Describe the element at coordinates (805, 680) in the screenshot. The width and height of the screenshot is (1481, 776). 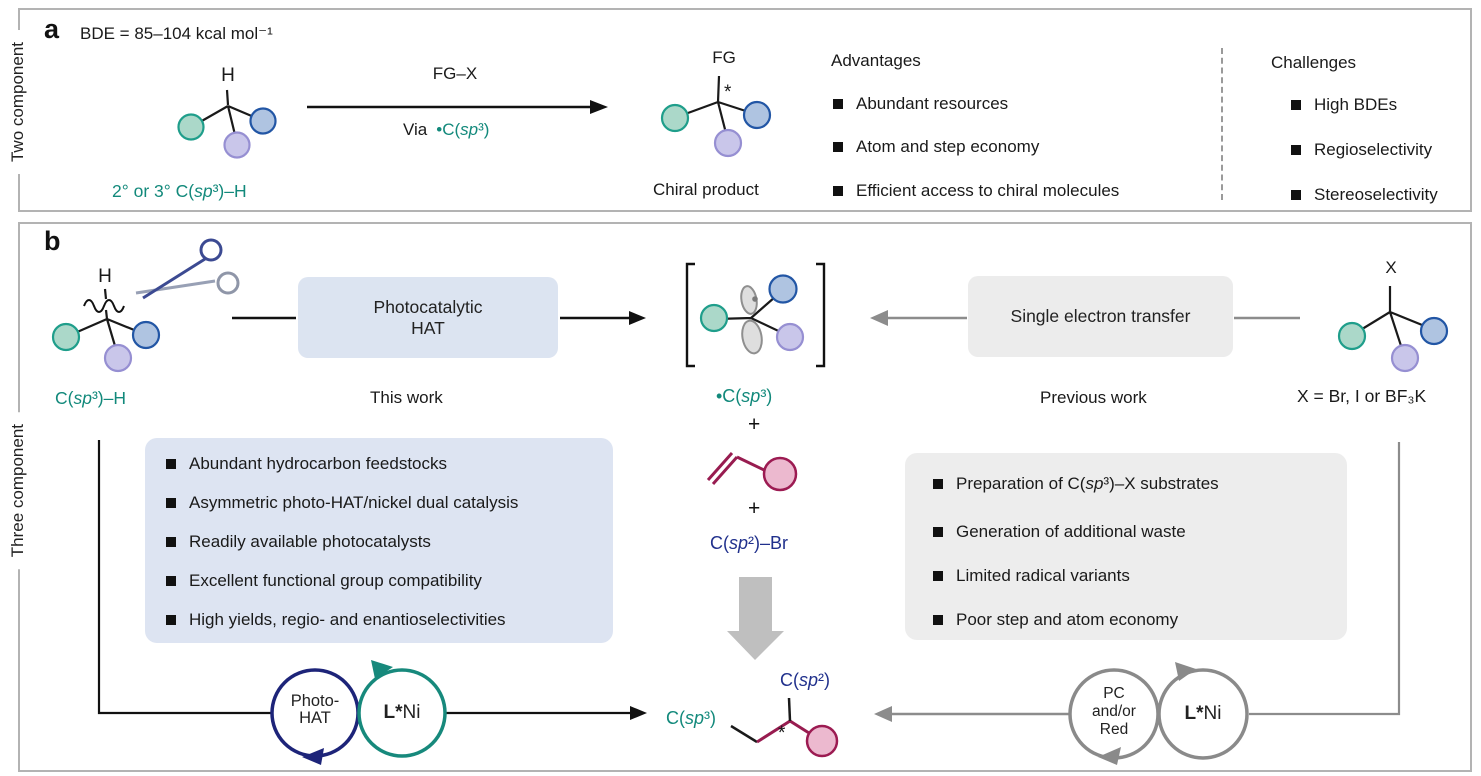
I see `product-sp2-label: C(sp²)` at that location.